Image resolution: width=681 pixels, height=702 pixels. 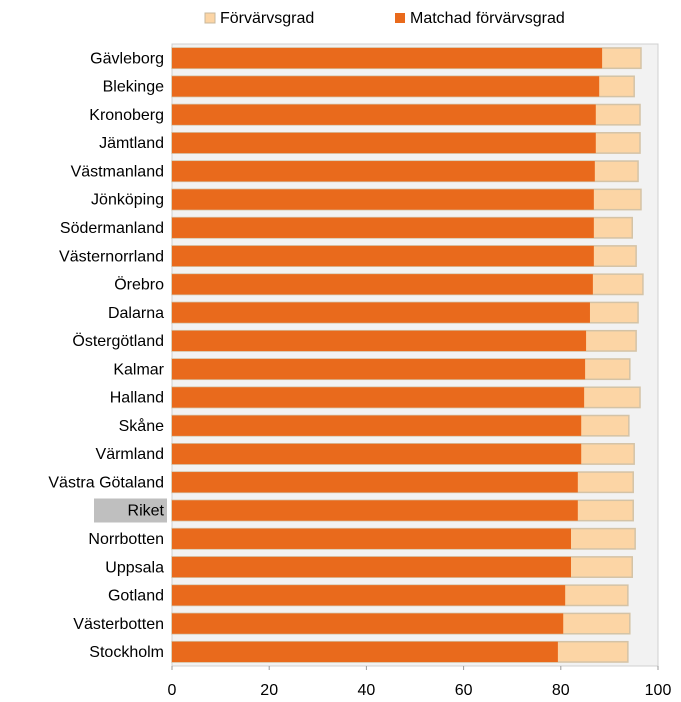 What do you see at coordinates (111, 256) in the screenshot?
I see `y-tick-label: Västernorrland` at bounding box center [111, 256].